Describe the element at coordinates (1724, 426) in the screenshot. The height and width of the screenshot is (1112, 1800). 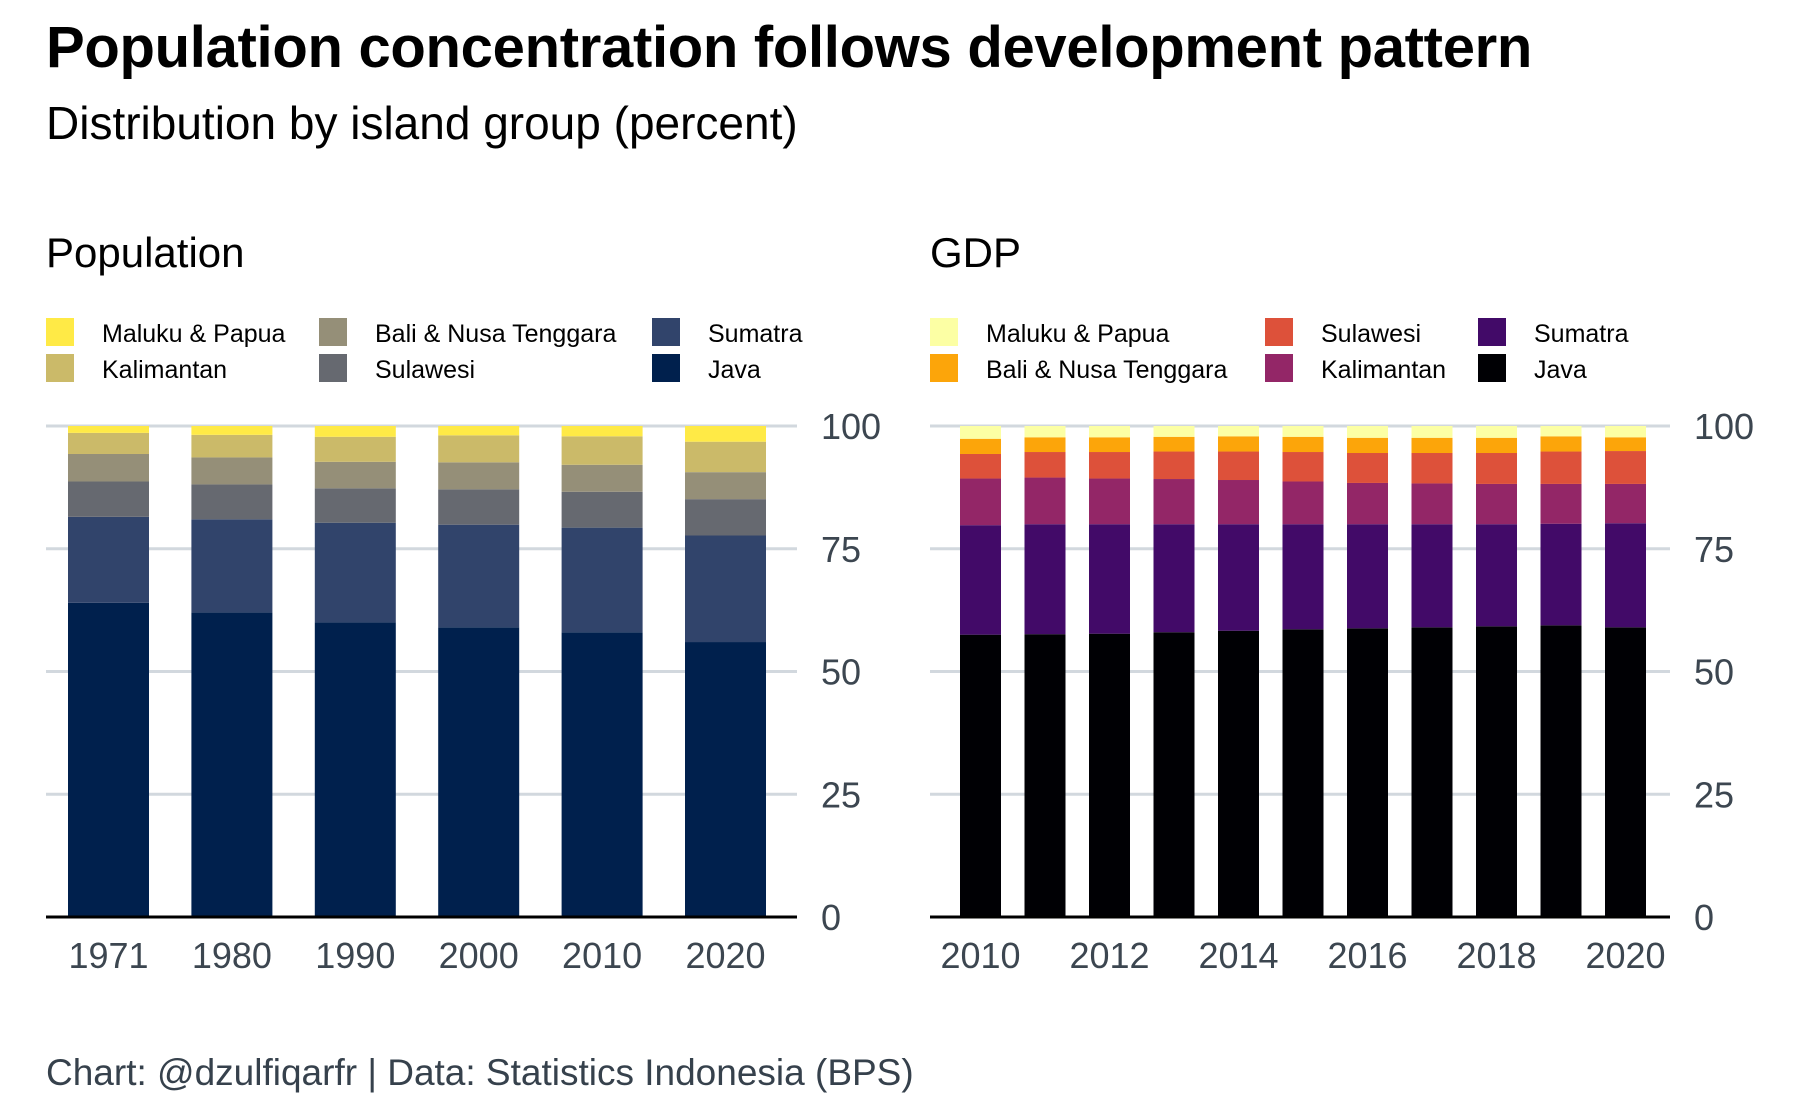
I see `y-tick-label: 100` at that location.